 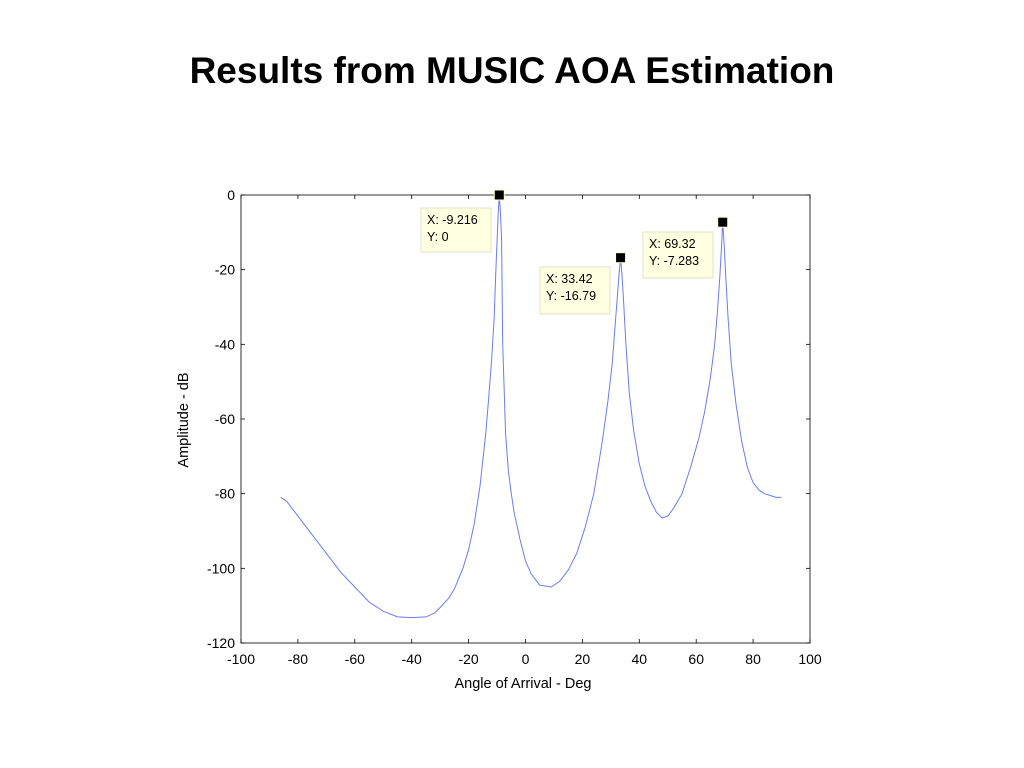 I want to click on x-tick-label: -80, so click(x=298, y=659).